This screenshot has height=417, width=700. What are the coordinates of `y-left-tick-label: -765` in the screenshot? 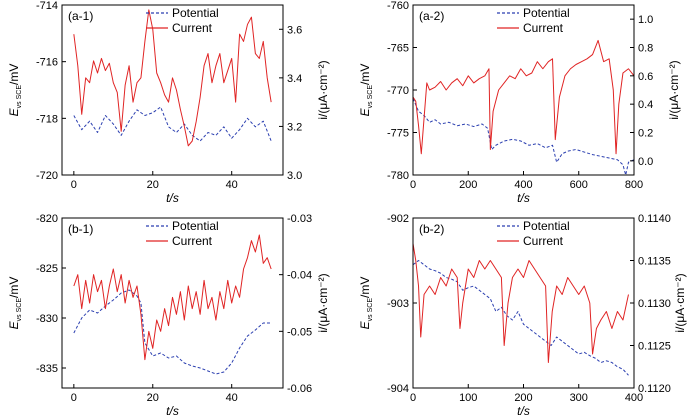 It's located at (398, 49).